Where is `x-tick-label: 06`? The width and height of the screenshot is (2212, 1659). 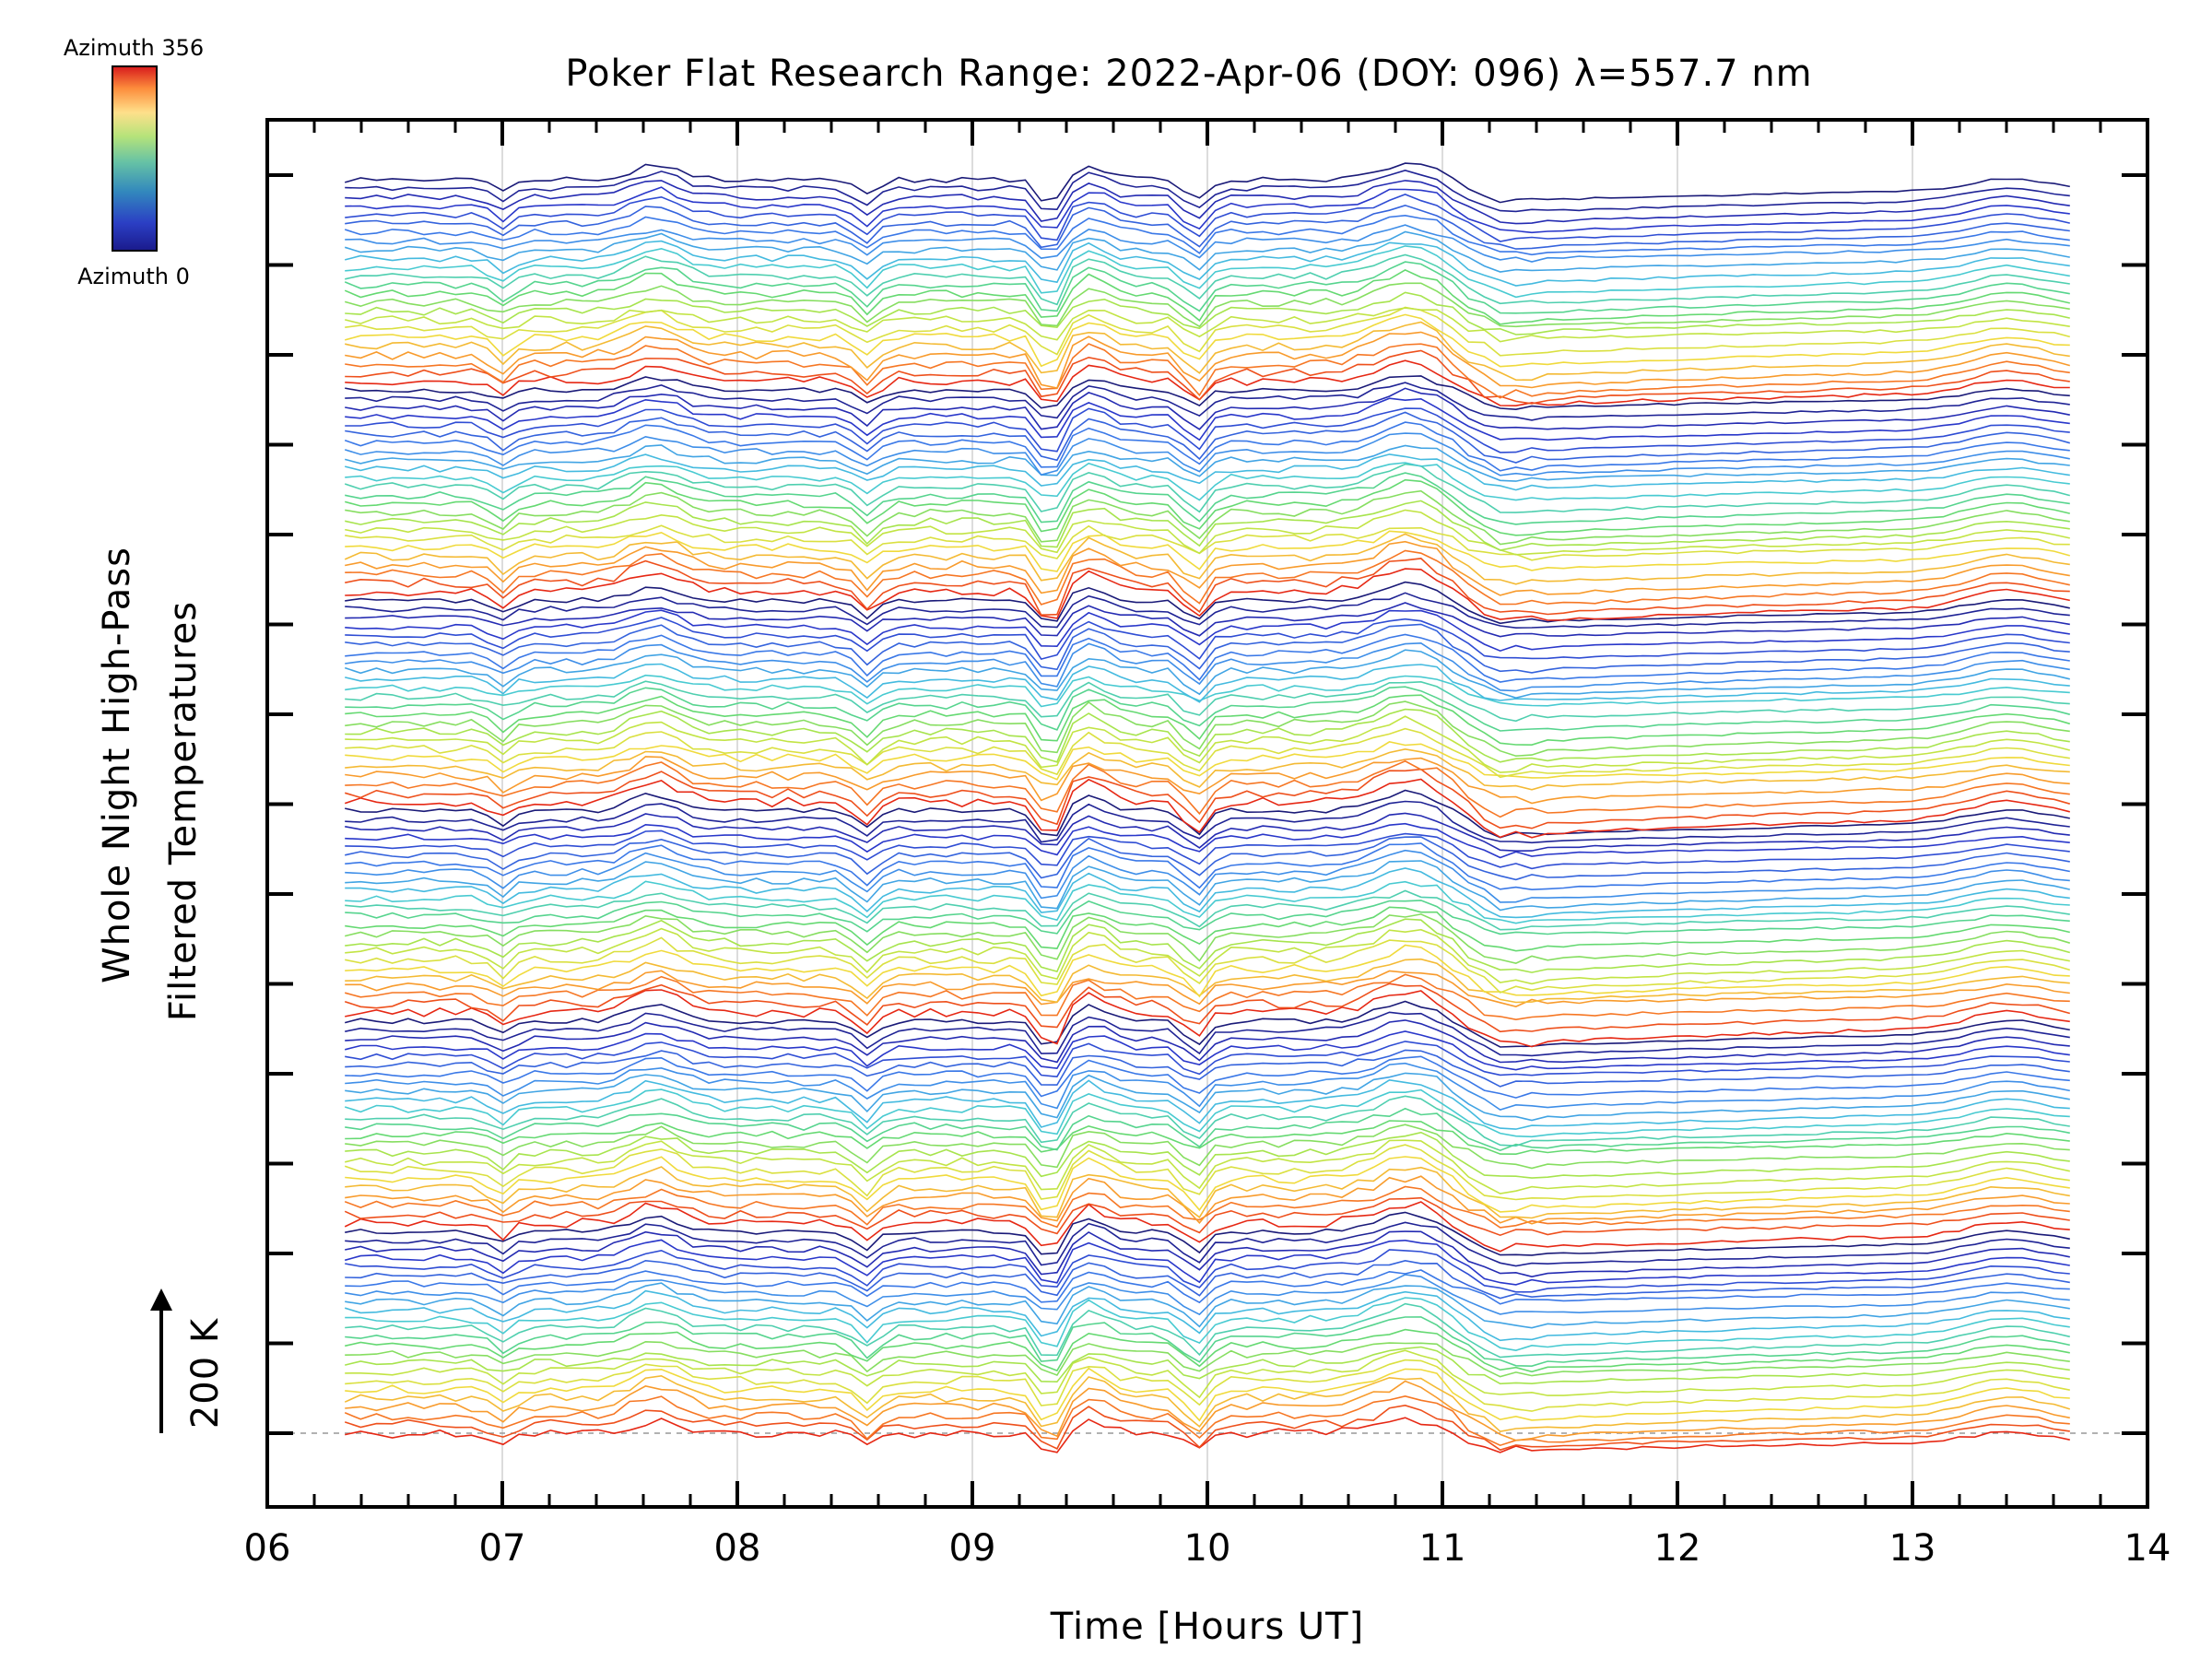
x-tick-label: 06 is located at coordinates (267, 1548).